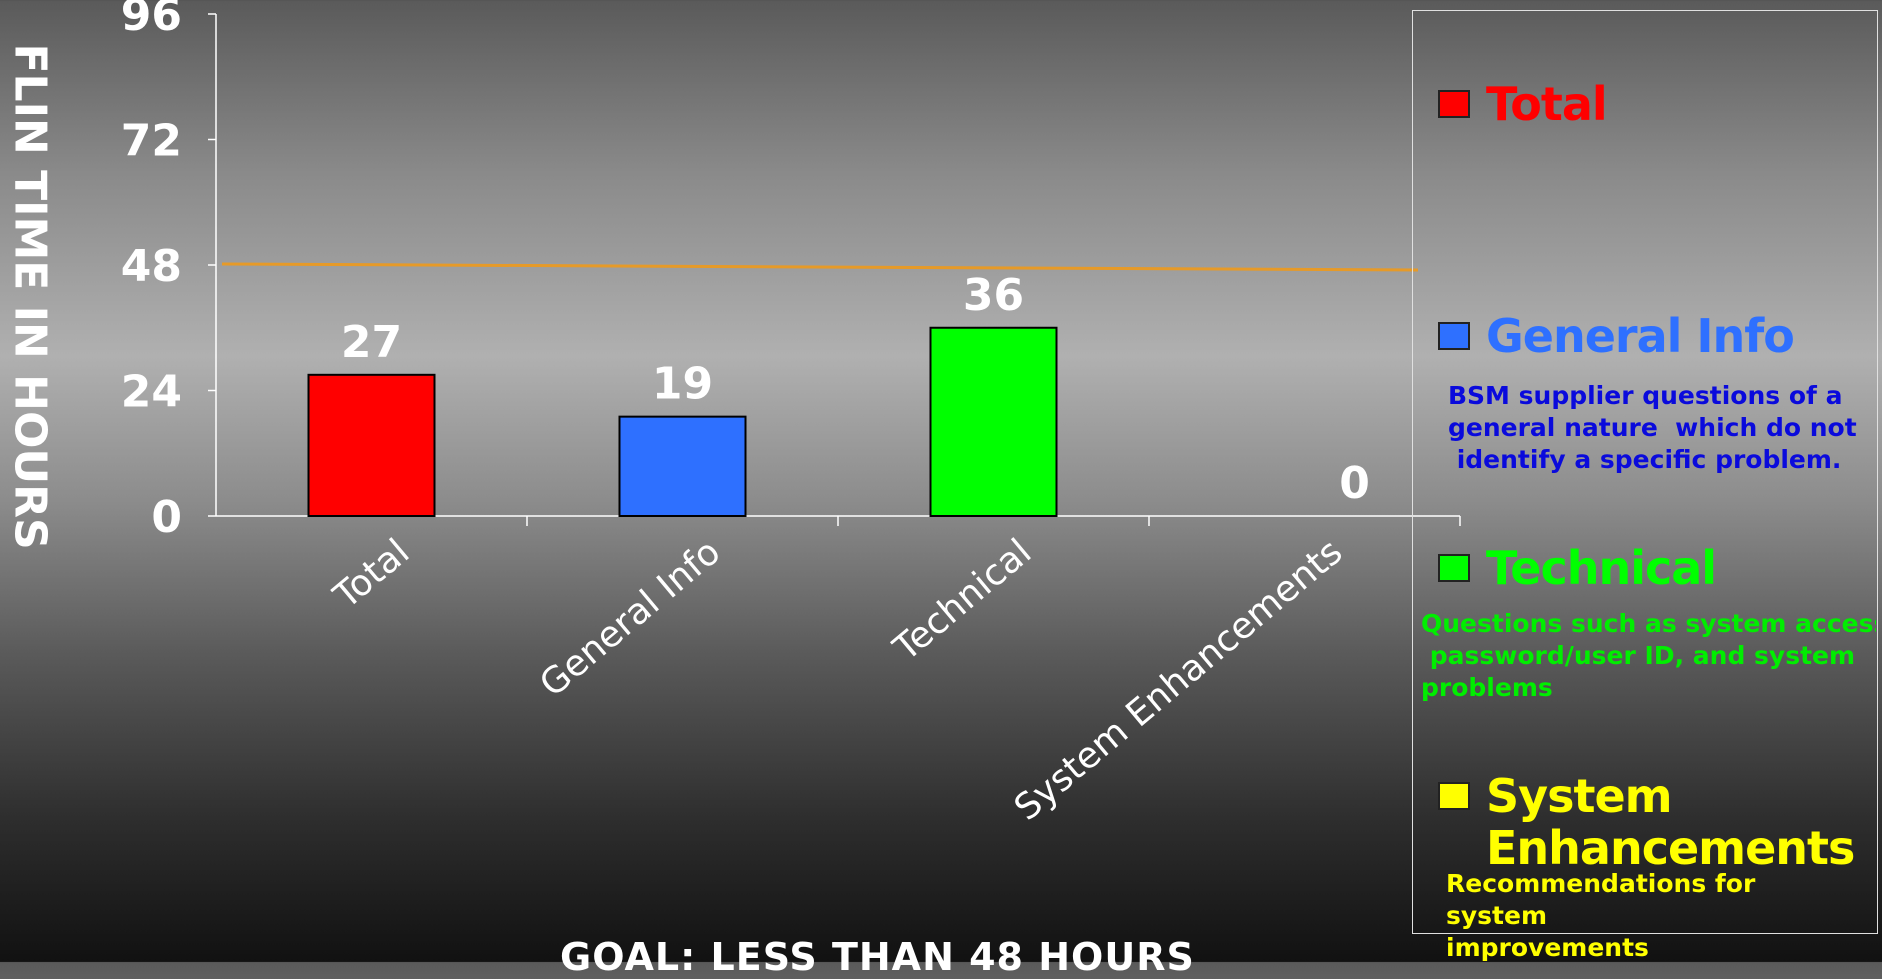 The height and width of the screenshot is (979, 1882). I want to click on goal-line, so click(820, 267).